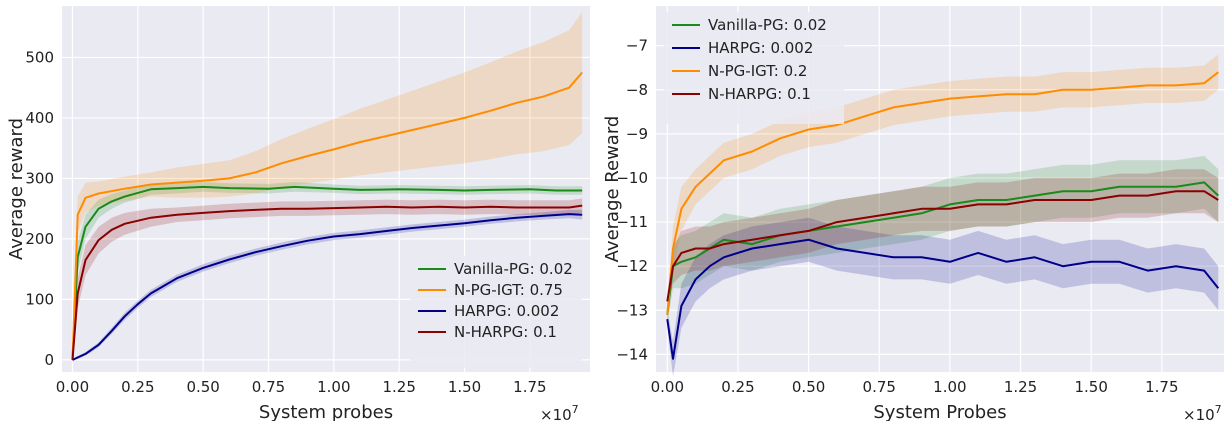 The height and width of the screenshot is (425, 1225). Describe the element at coordinates (637, 46) in the screenshot. I see `y-tick-label: −7` at that location.